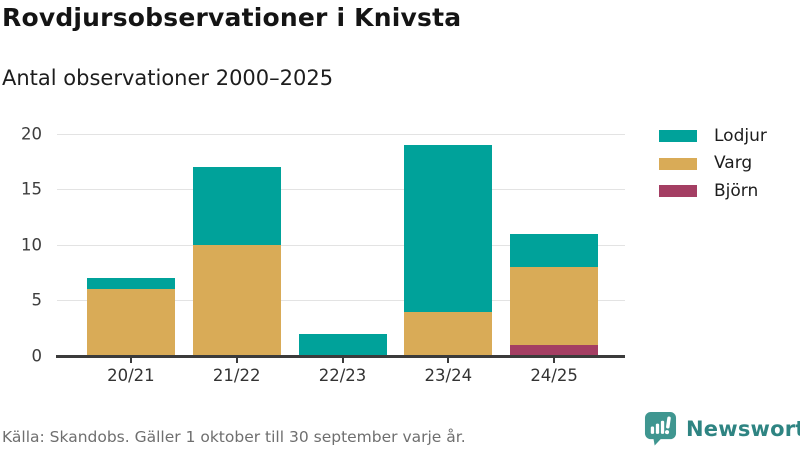  What do you see at coordinates (31, 133) in the screenshot?
I see `y-tick-label: 20` at bounding box center [31, 133].